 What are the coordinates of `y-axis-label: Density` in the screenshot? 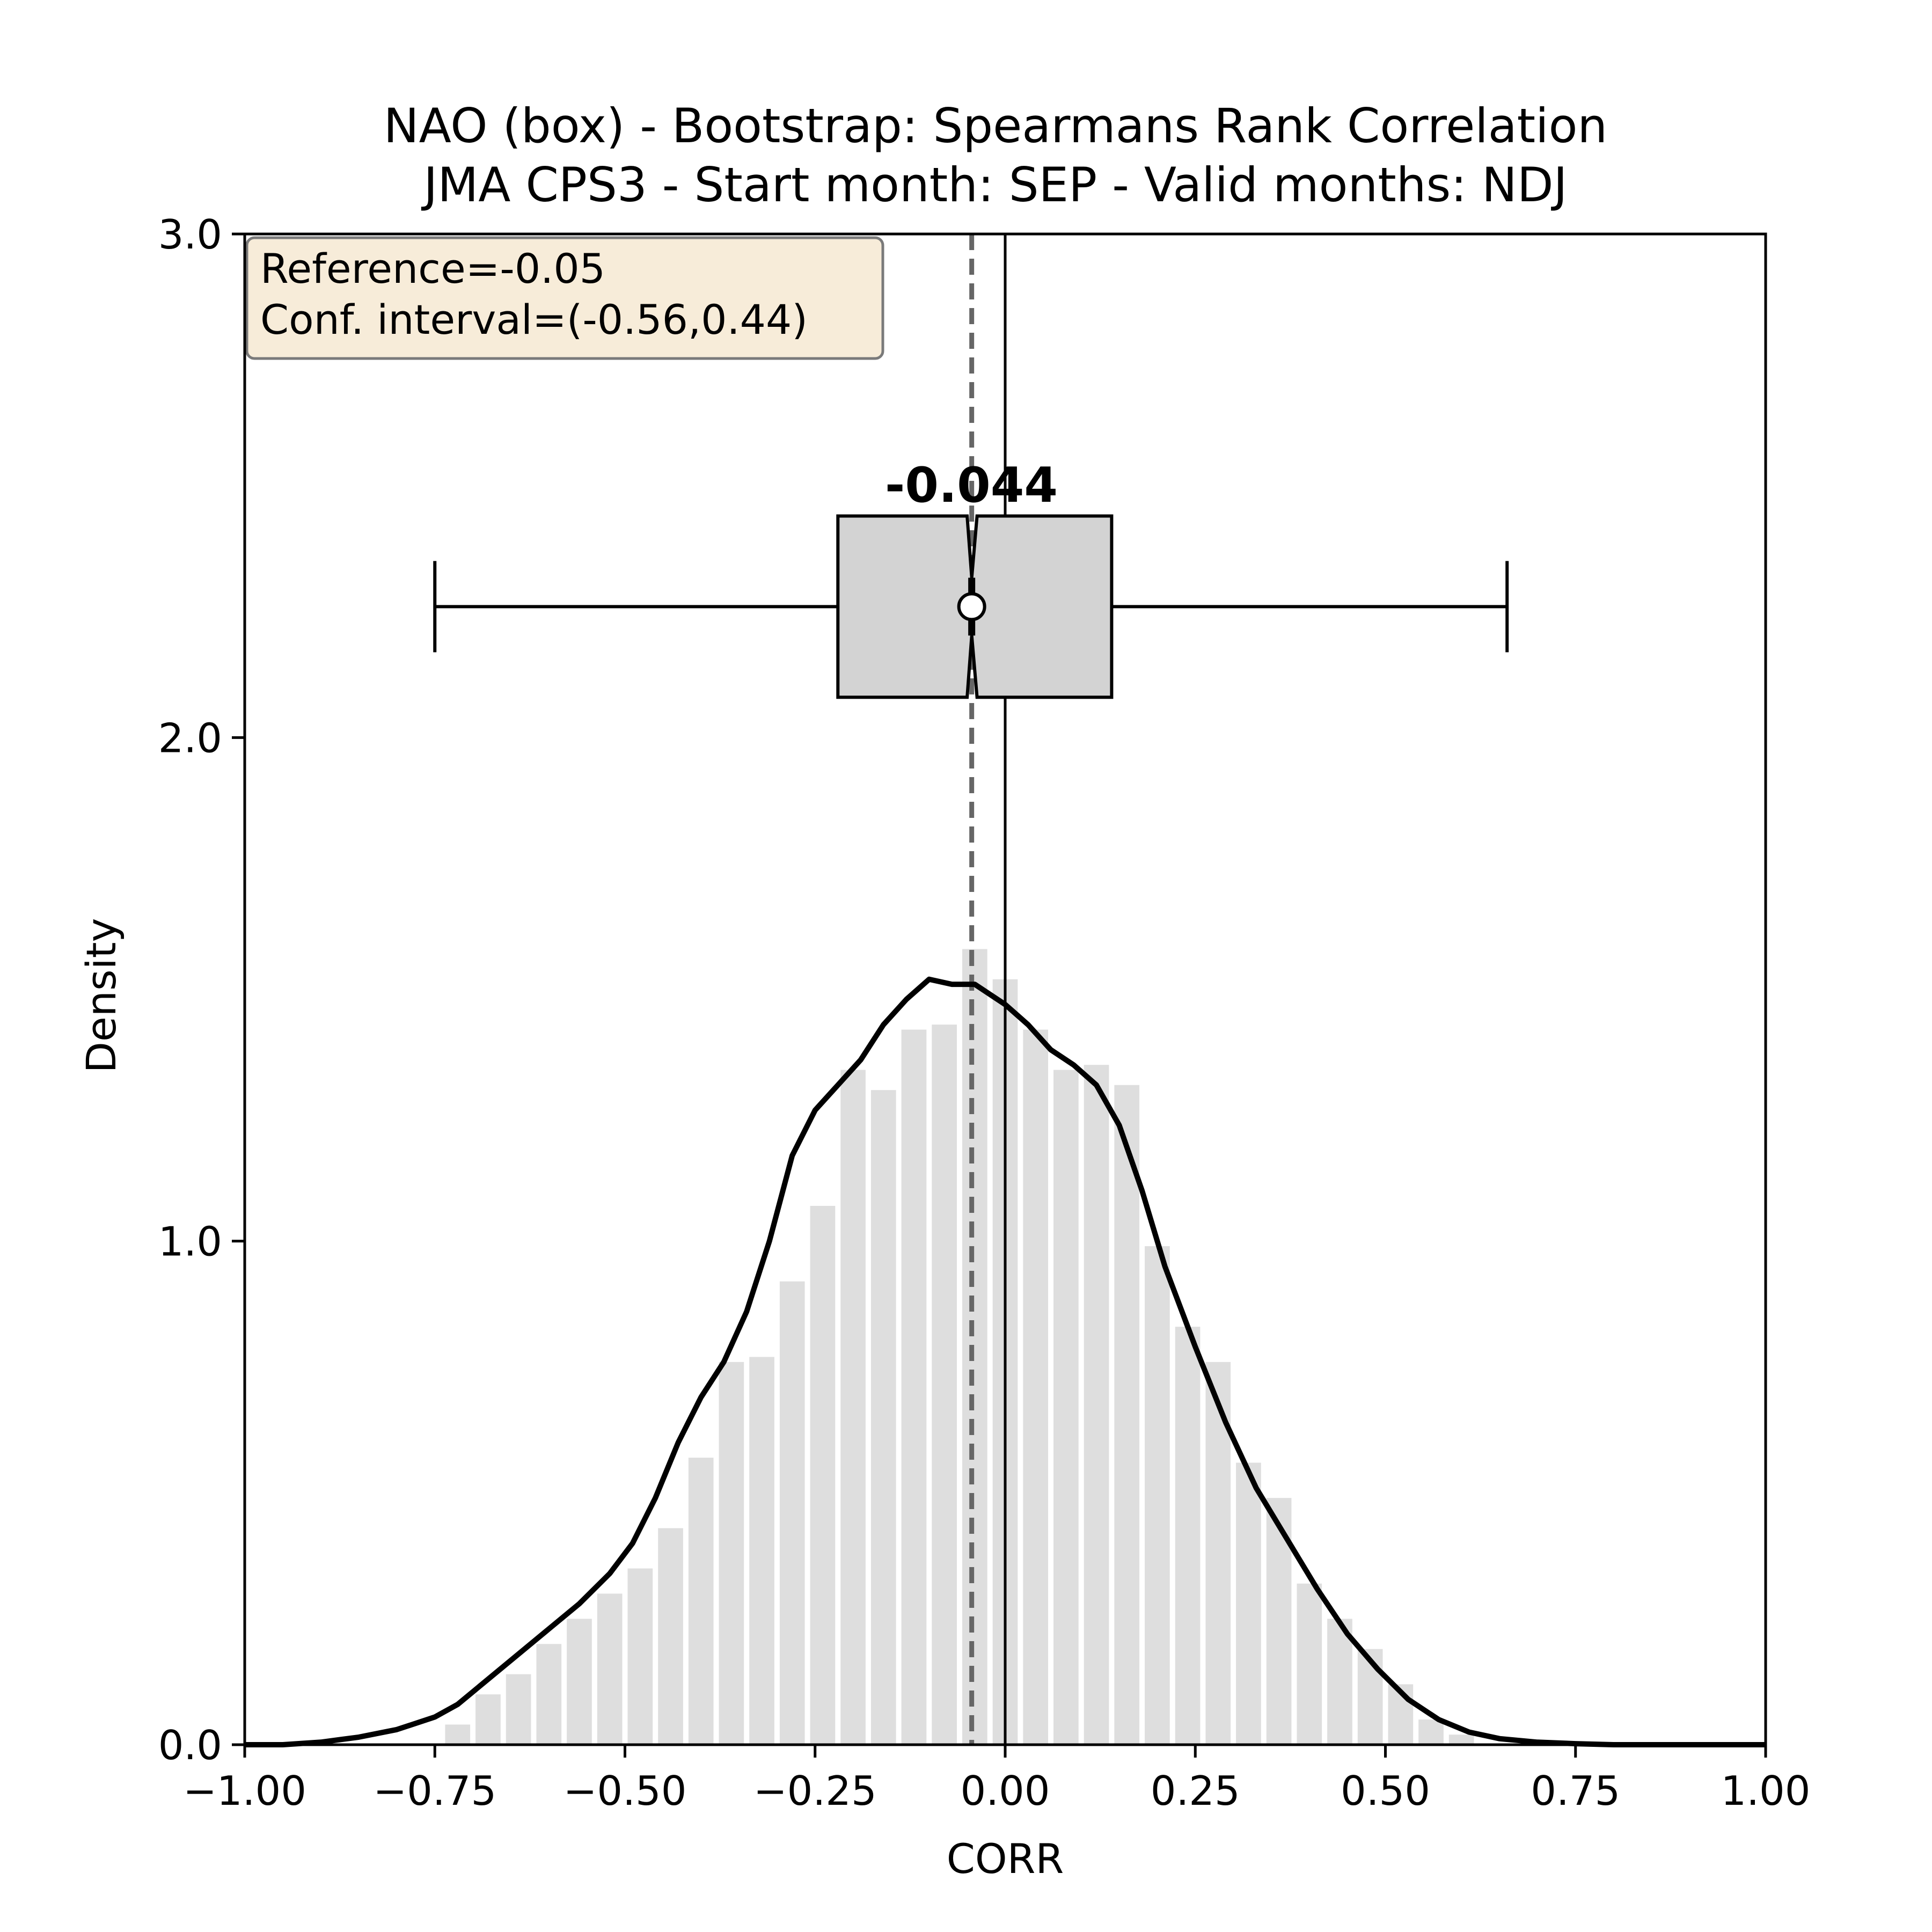 It's located at (101, 995).